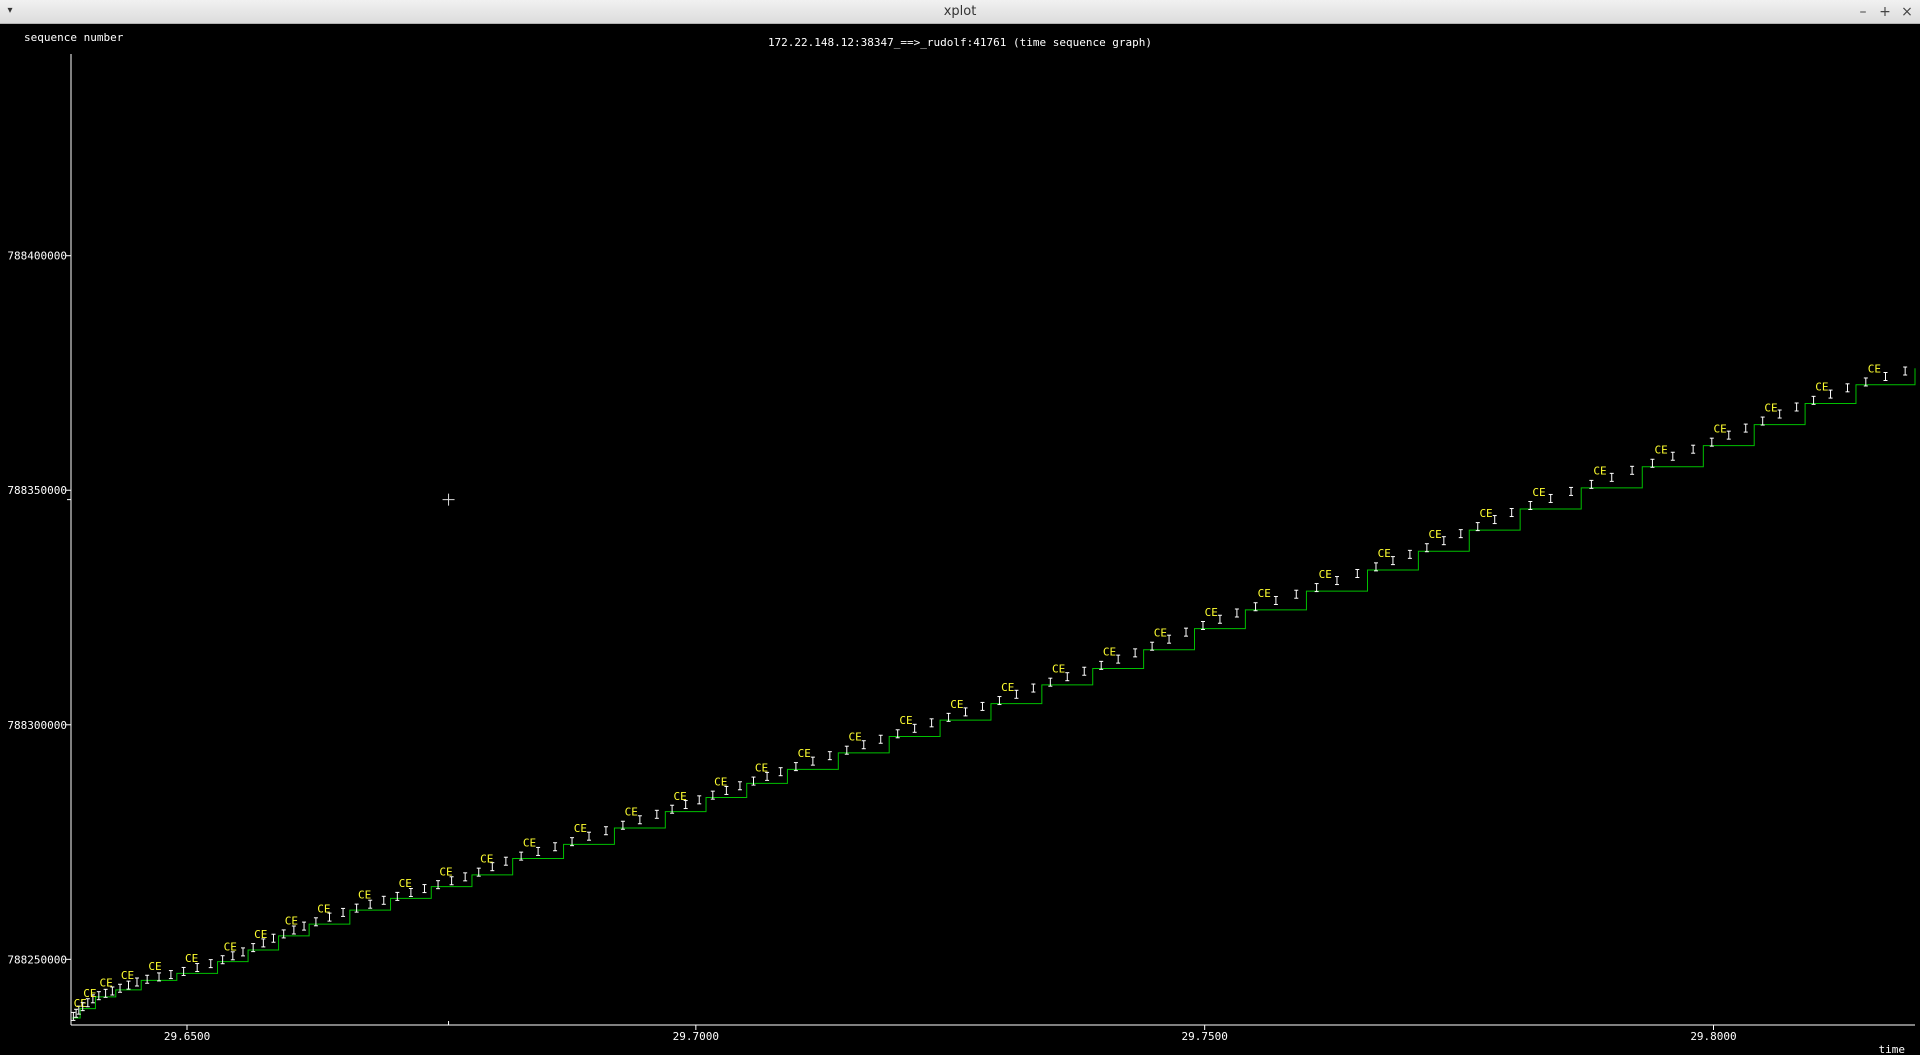  I want to click on y-tick-label: 788250000, so click(37, 959).